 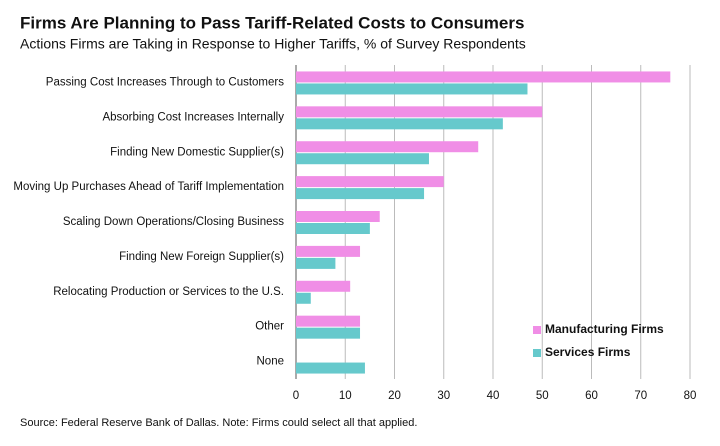 What do you see at coordinates (493, 396) in the screenshot?
I see `x-tick-label: 40` at bounding box center [493, 396].